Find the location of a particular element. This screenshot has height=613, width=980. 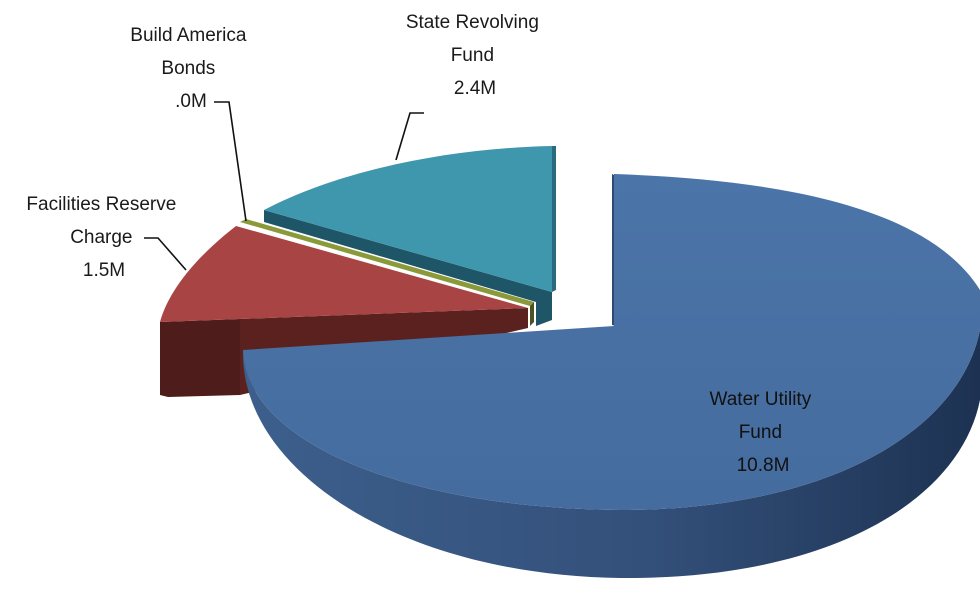

label-bonds-value: .0M is located at coordinates (191, 101).